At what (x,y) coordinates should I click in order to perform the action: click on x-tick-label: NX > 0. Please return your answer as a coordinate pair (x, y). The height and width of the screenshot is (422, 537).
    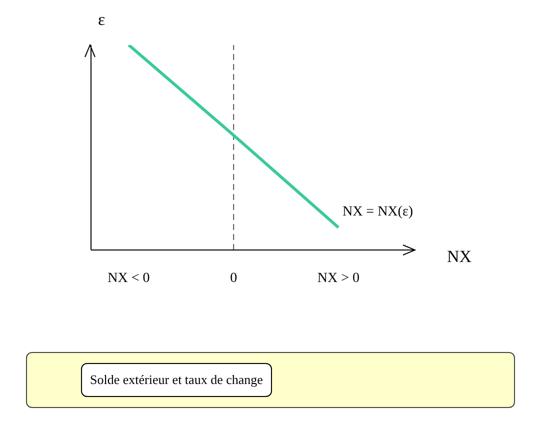
    Looking at the image, I should click on (338, 278).